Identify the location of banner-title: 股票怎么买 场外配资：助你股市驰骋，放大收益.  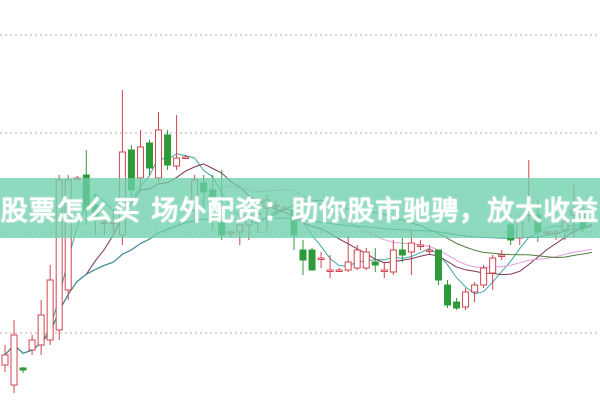
(300, 211).